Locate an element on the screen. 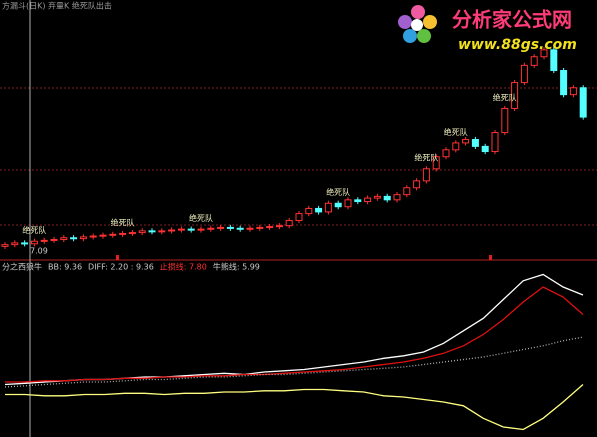 Image resolution: width=597 pixels, height=437 pixels. watermark-url: www.88gs.com is located at coordinates (517, 45).